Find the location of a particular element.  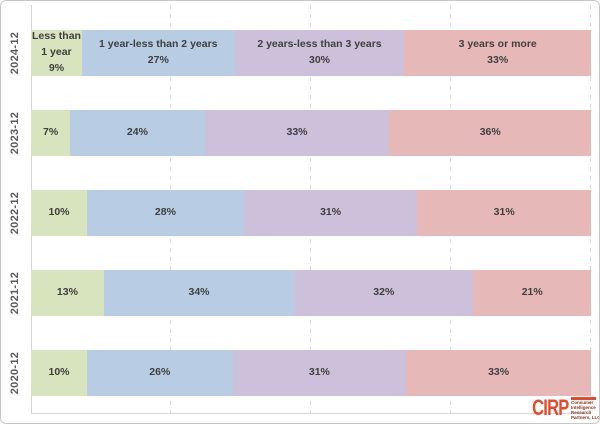

year-axis-label-2020-12: 2020-12 is located at coordinates (15, 373).